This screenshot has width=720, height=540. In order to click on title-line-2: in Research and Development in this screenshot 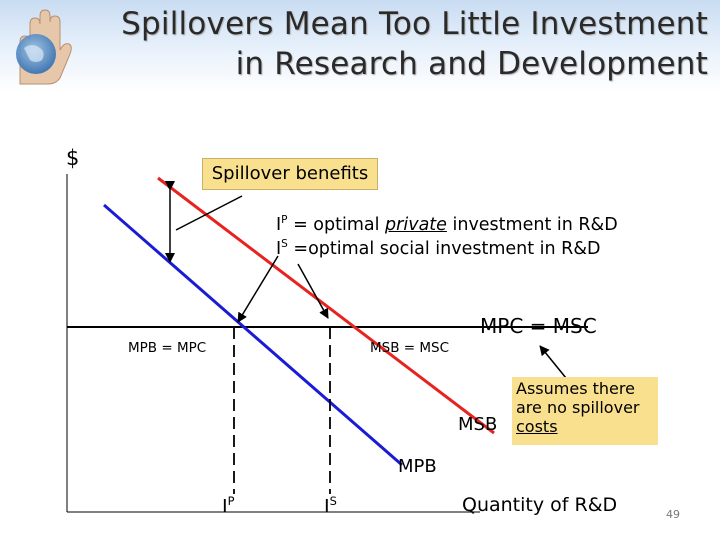, I will do `click(471, 64)`.